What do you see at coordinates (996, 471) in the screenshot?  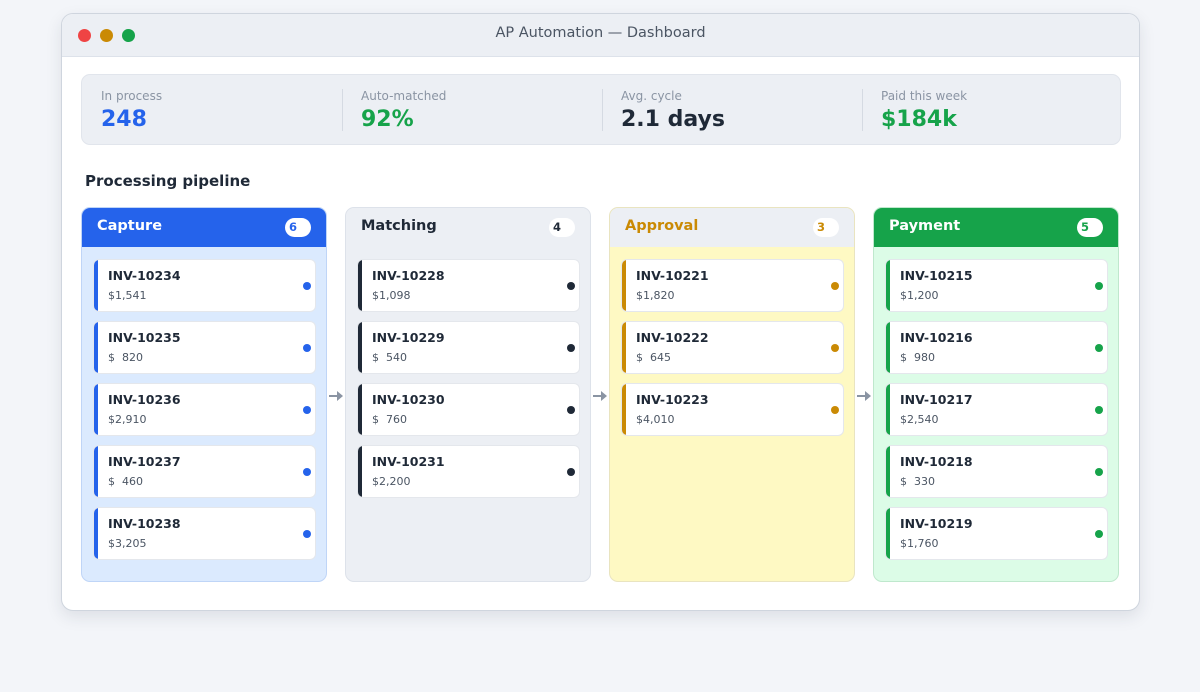 I see `invoice-card: INV-10218 $ 330` at bounding box center [996, 471].